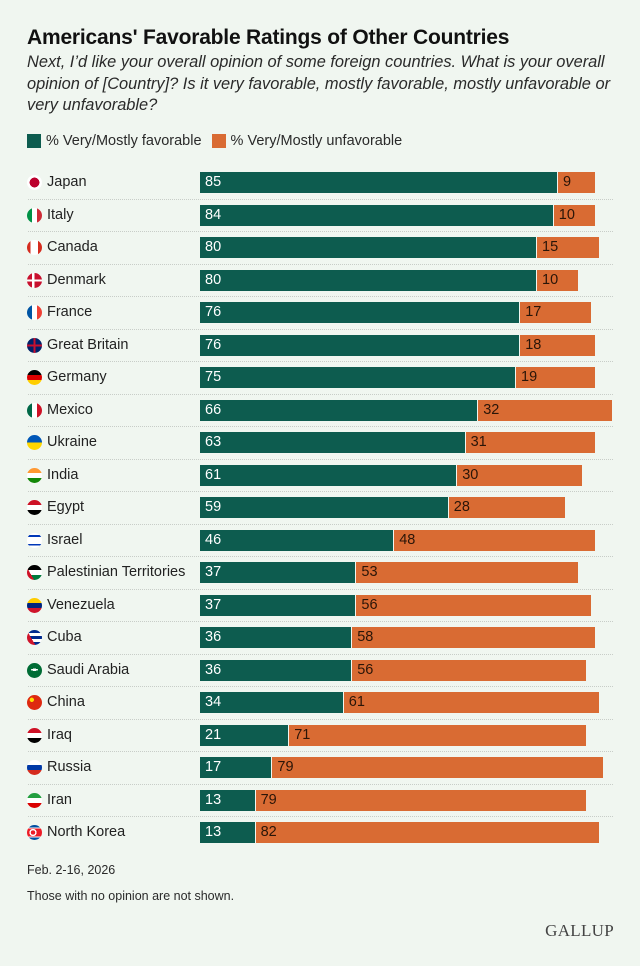  Describe the element at coordinates (34, 605) in the screenshot. I see `venezuela-flag-icon` at that location.